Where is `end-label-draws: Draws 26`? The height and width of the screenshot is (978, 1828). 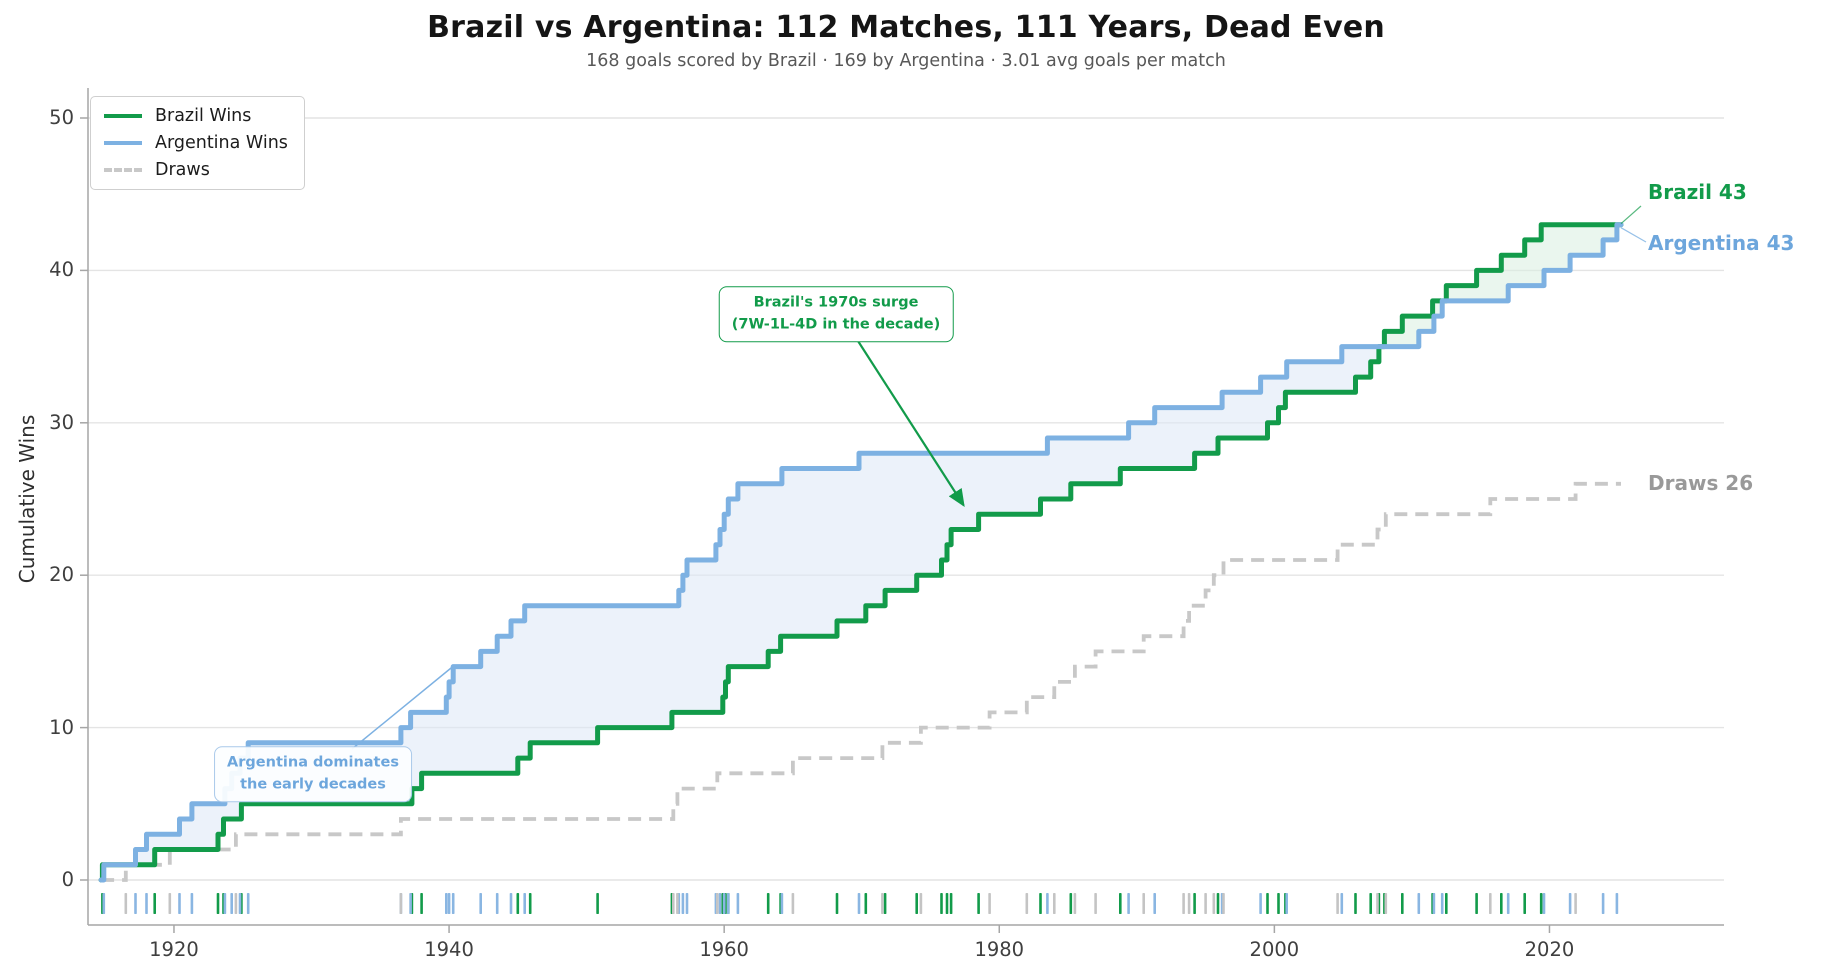
end-label-draws: Draws 26 is located at coordinates (1701, 483).